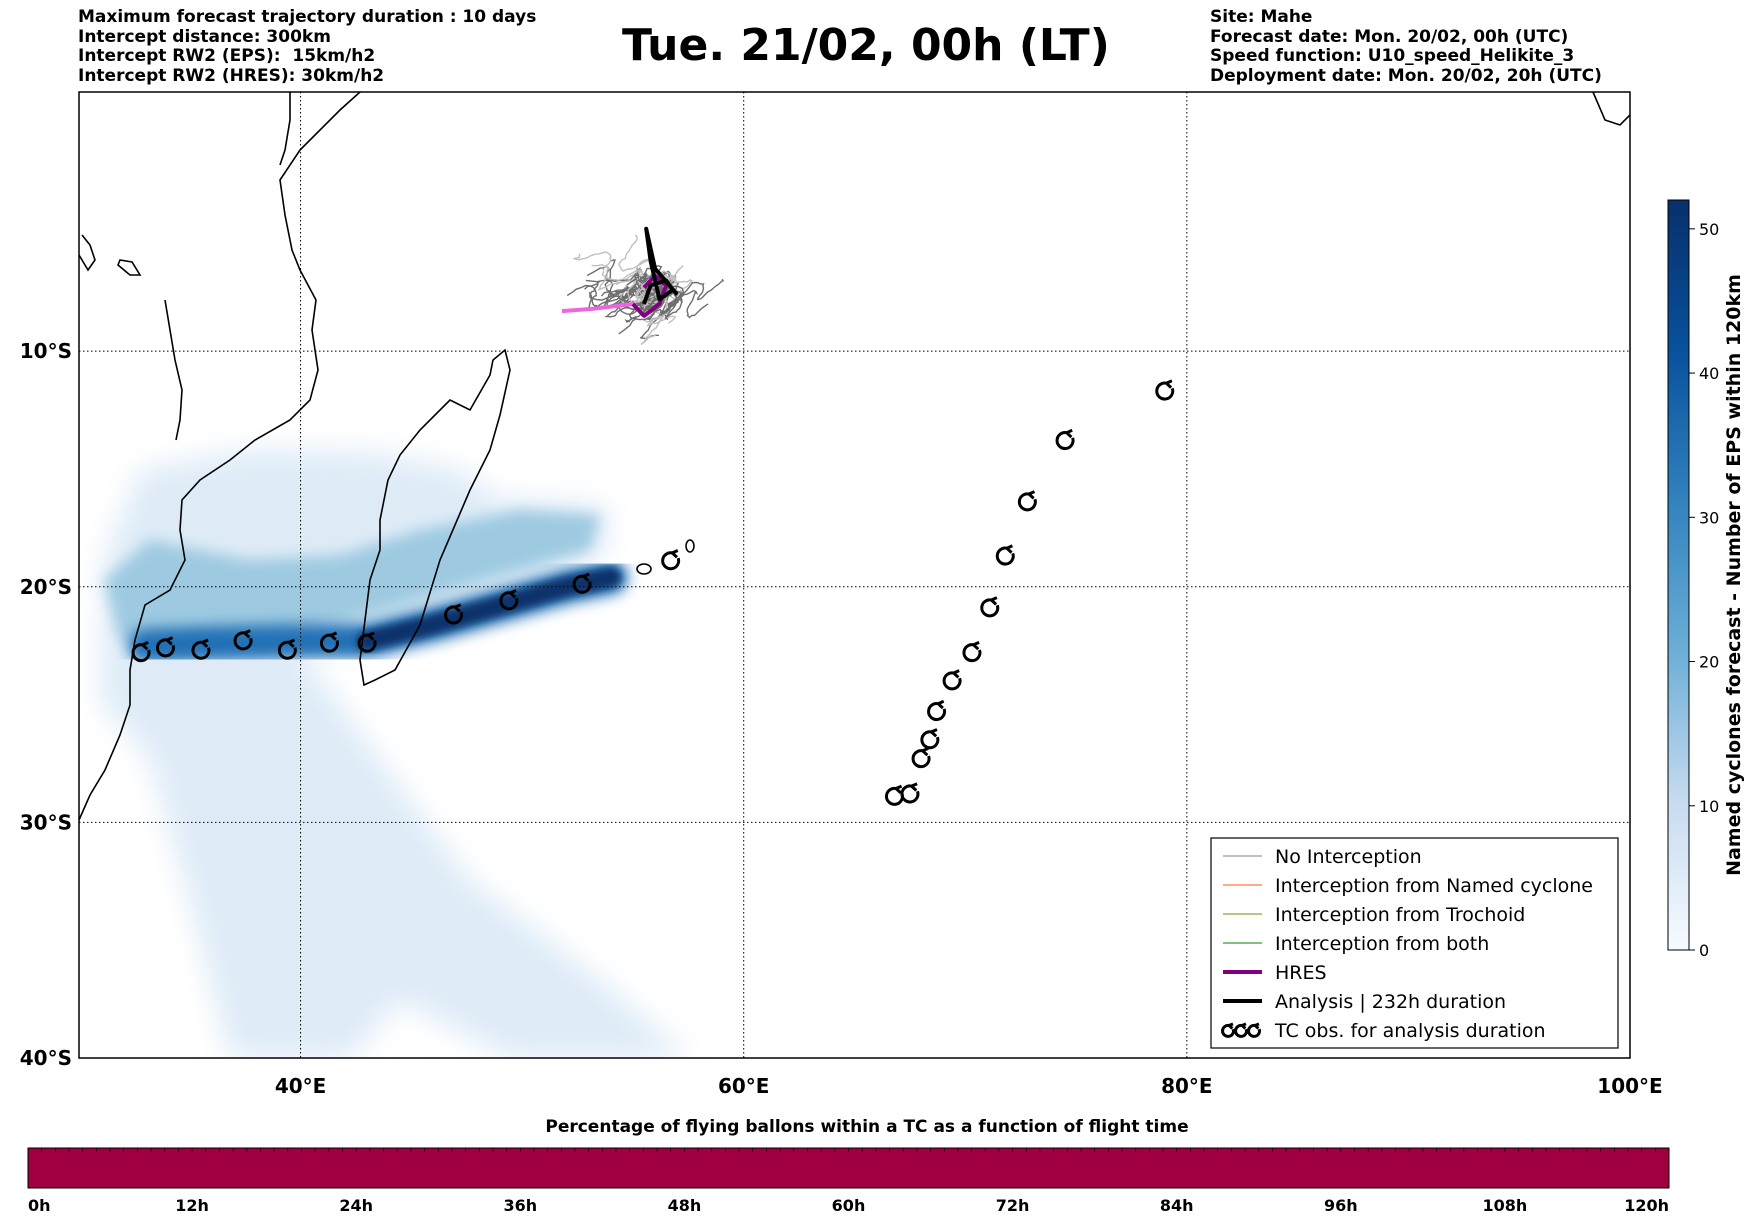 The width and height of the screenshot is (1754, 1223). Describe the element at coordinates (1187, 1086) in the screenshot. I see `lon-label: 80°E` at that location.